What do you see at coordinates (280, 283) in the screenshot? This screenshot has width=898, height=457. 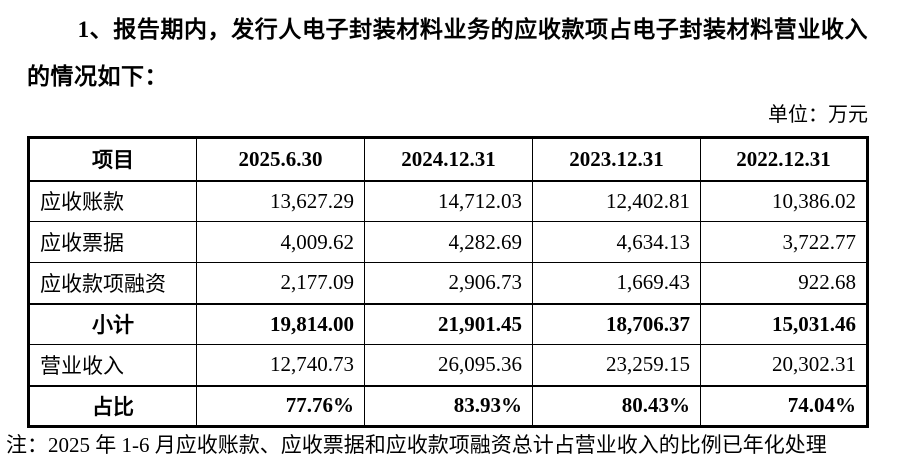 I see `cell-value: 2,177.09` at bounding box center [280, 283].